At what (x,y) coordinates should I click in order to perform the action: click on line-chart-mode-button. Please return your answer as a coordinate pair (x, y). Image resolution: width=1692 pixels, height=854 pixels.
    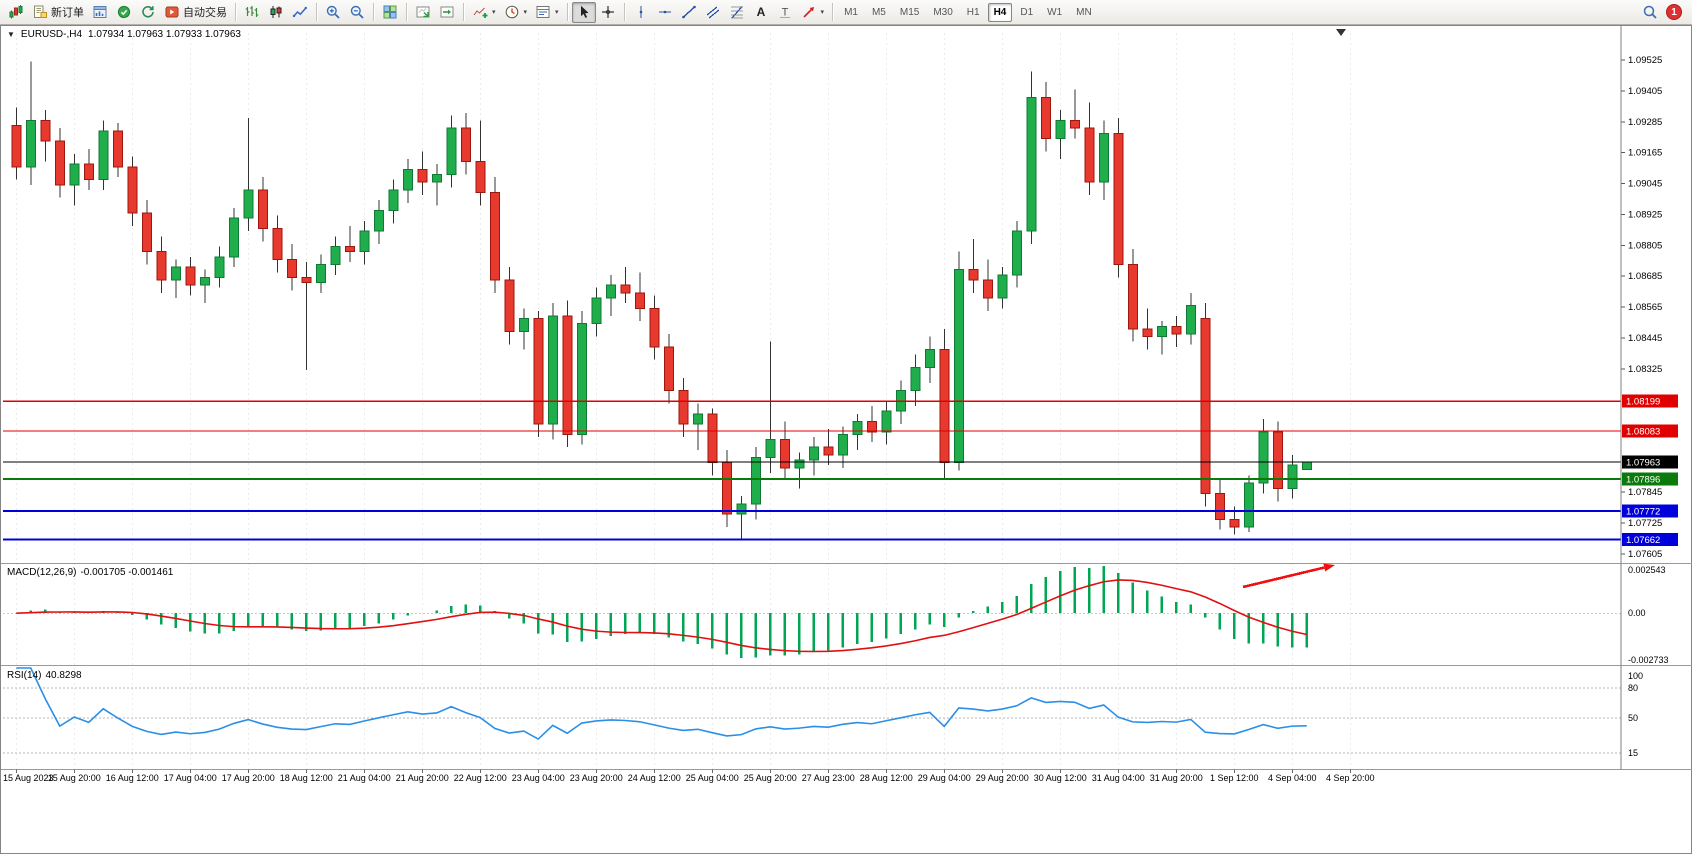
    Looking at the image, I should click on (300, 12).